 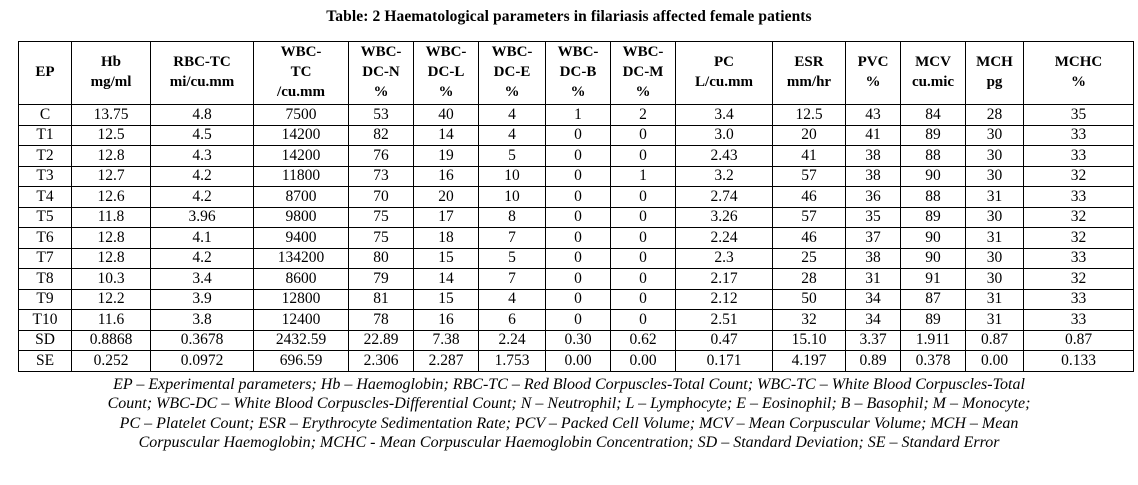 I want to click on table-cell: 70, so click(x=381, y=197).